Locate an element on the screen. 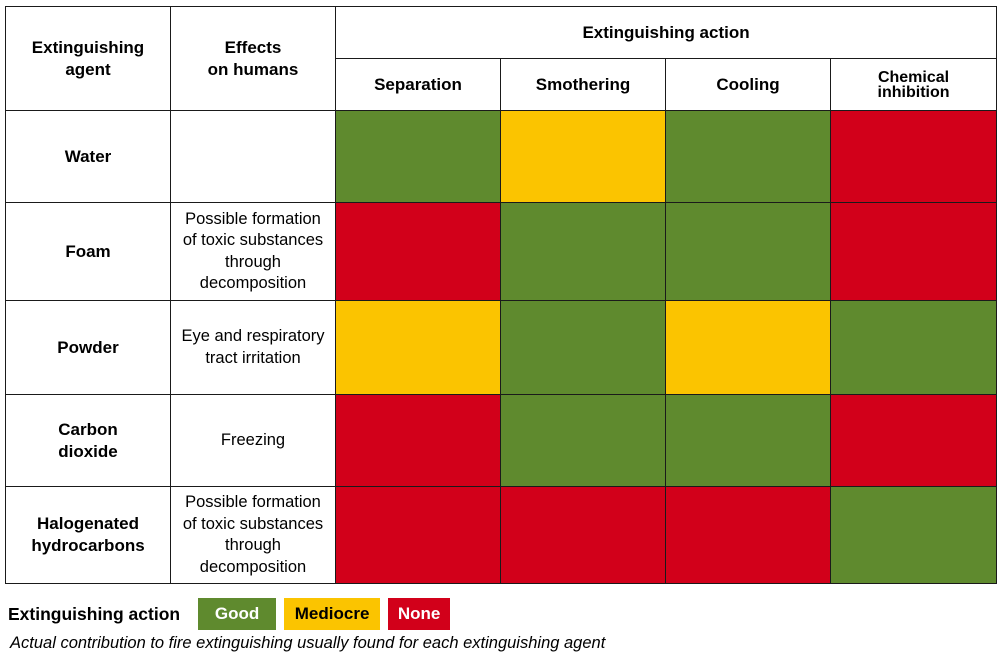 The height and width of the screenshot is (663, 1000). effects-header-label: Effects on humans is located at coordinates (253, 58).